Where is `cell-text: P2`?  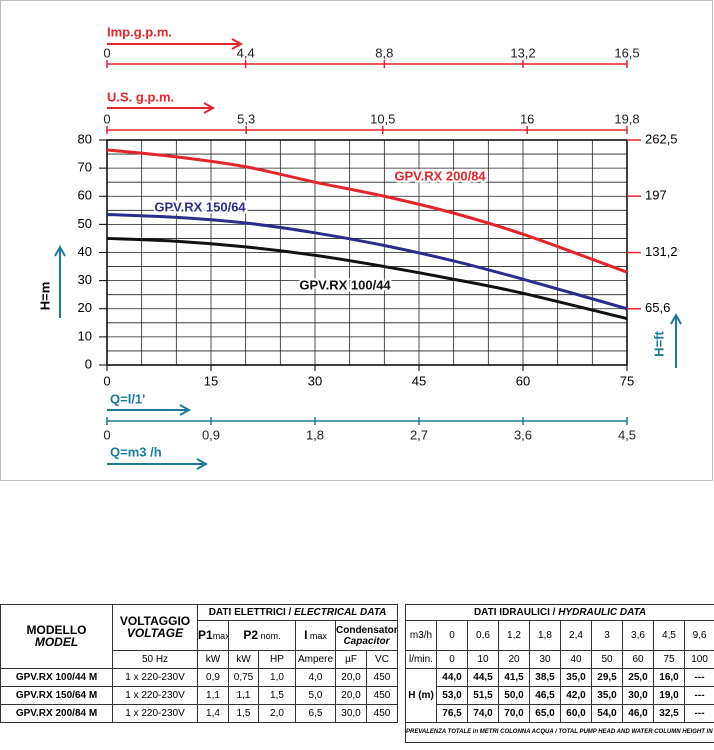
cell-text: P2 is located at coordinates (251, 634).